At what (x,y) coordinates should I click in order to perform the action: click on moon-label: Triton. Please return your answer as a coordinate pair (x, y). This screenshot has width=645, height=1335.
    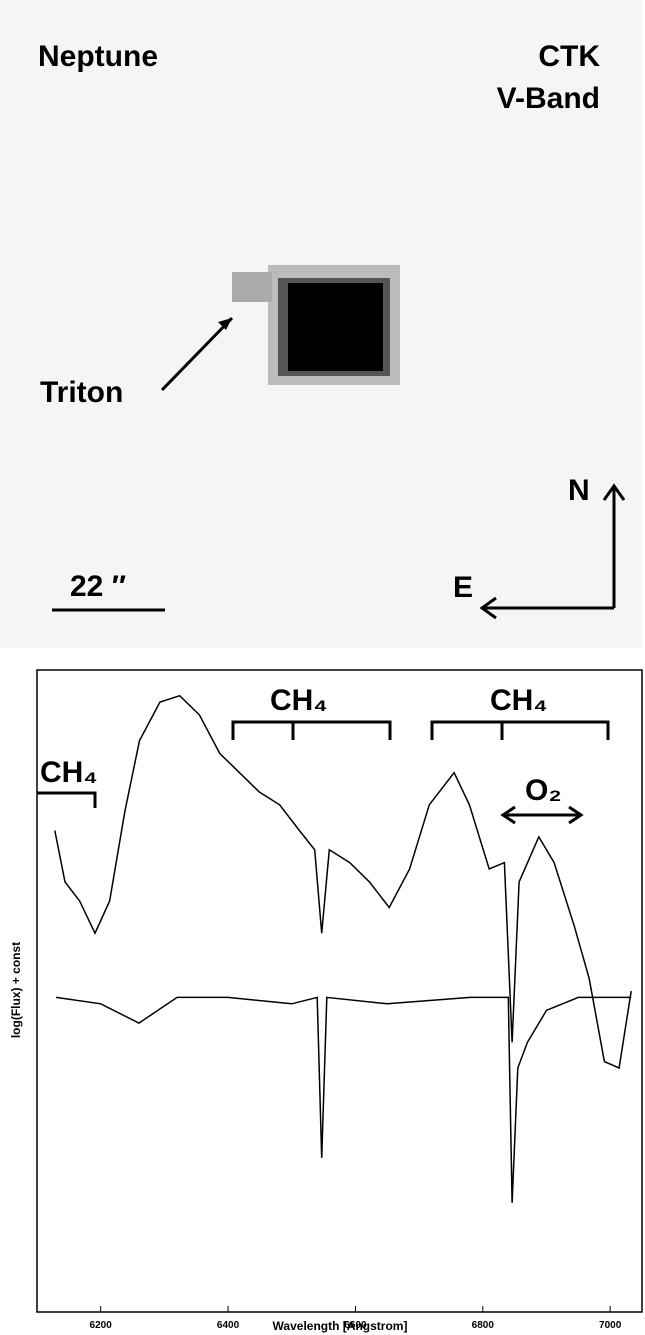
    Looking at the image, I should click on (81, 392).